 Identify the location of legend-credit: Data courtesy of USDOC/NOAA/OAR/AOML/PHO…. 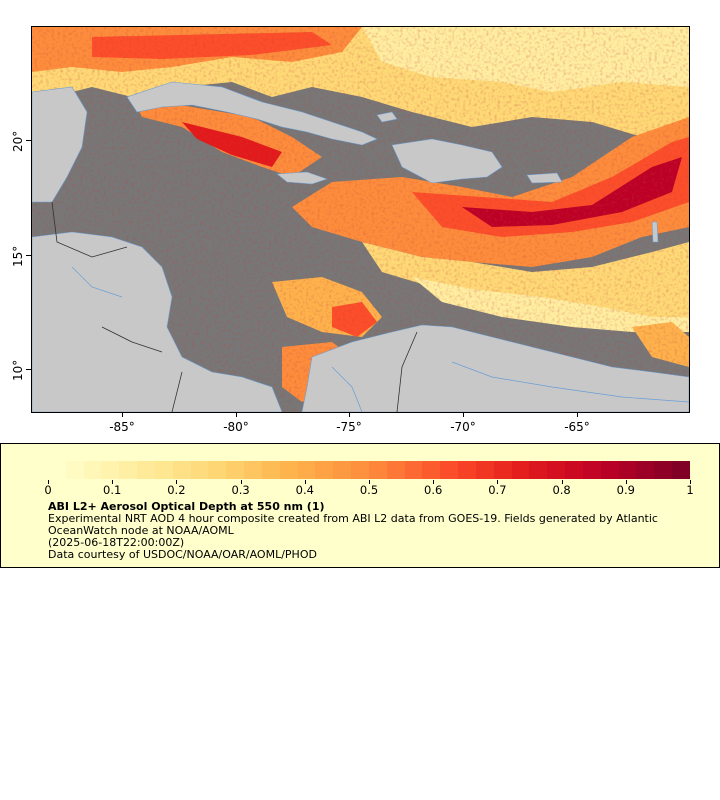
(182, 554).